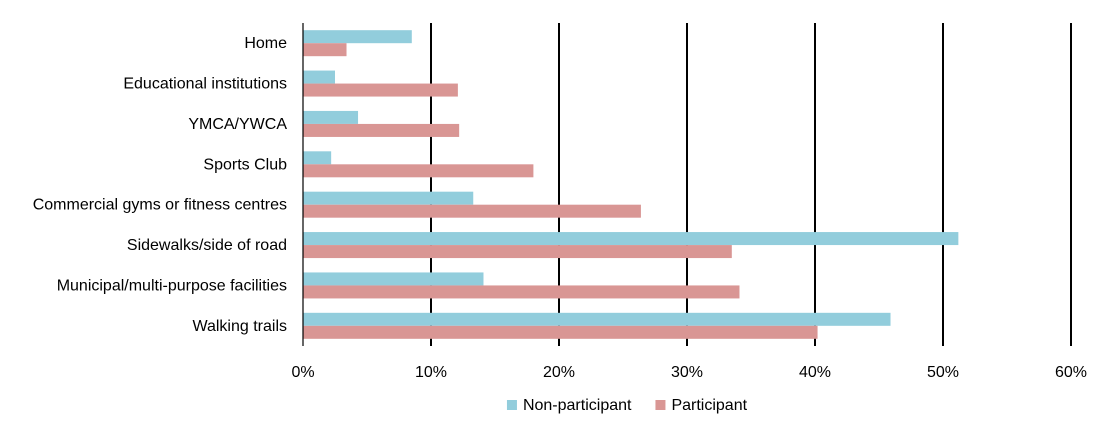  What do you see at coordinates (302, 372) in the screenshot?
I see `x-tick-label: 0%` at bounding box center [302, 372].